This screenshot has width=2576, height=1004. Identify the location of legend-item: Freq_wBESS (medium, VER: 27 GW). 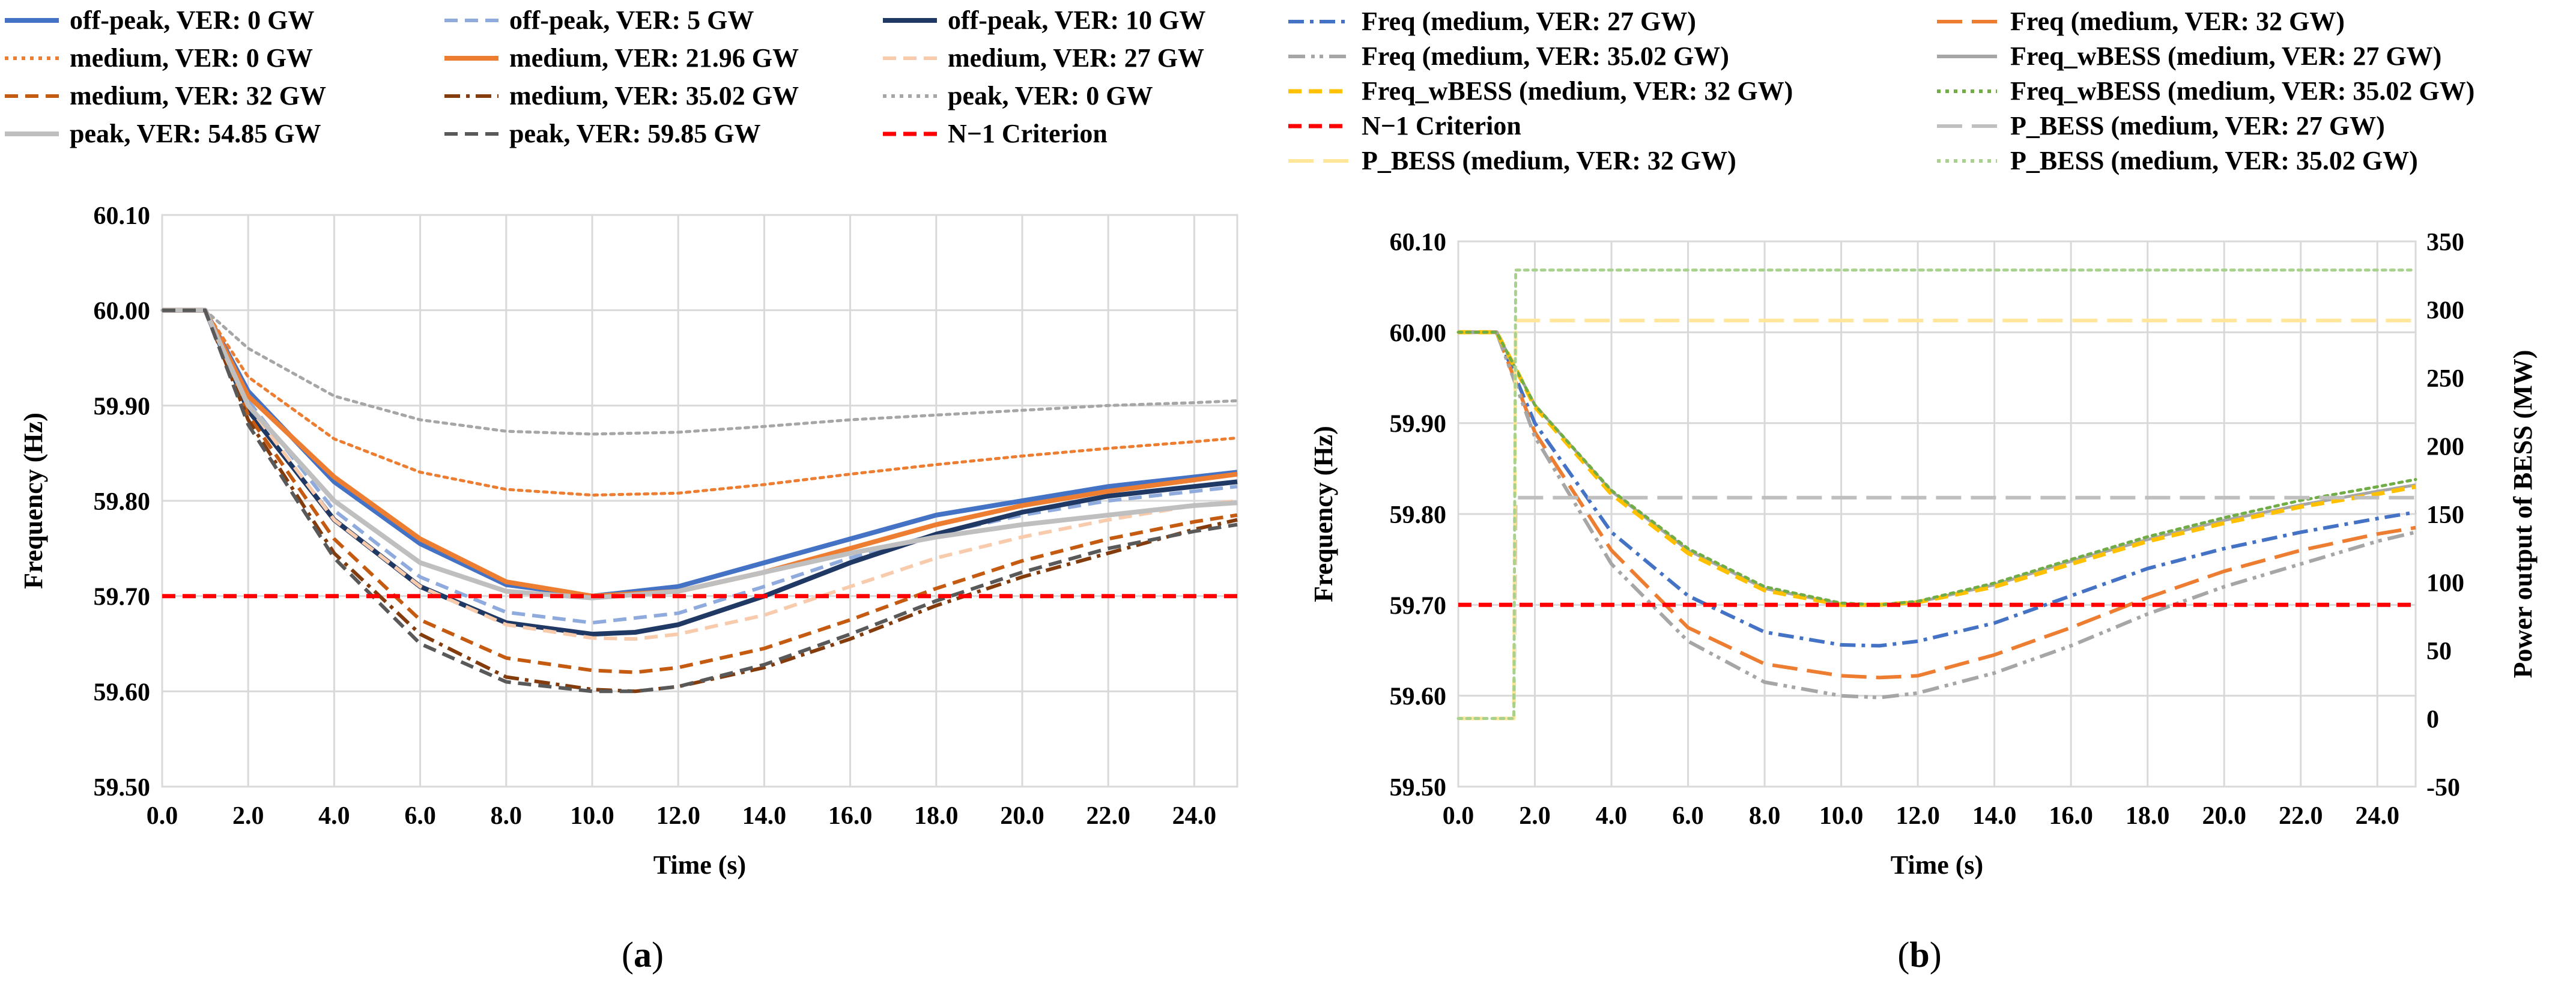
(2189, 56).